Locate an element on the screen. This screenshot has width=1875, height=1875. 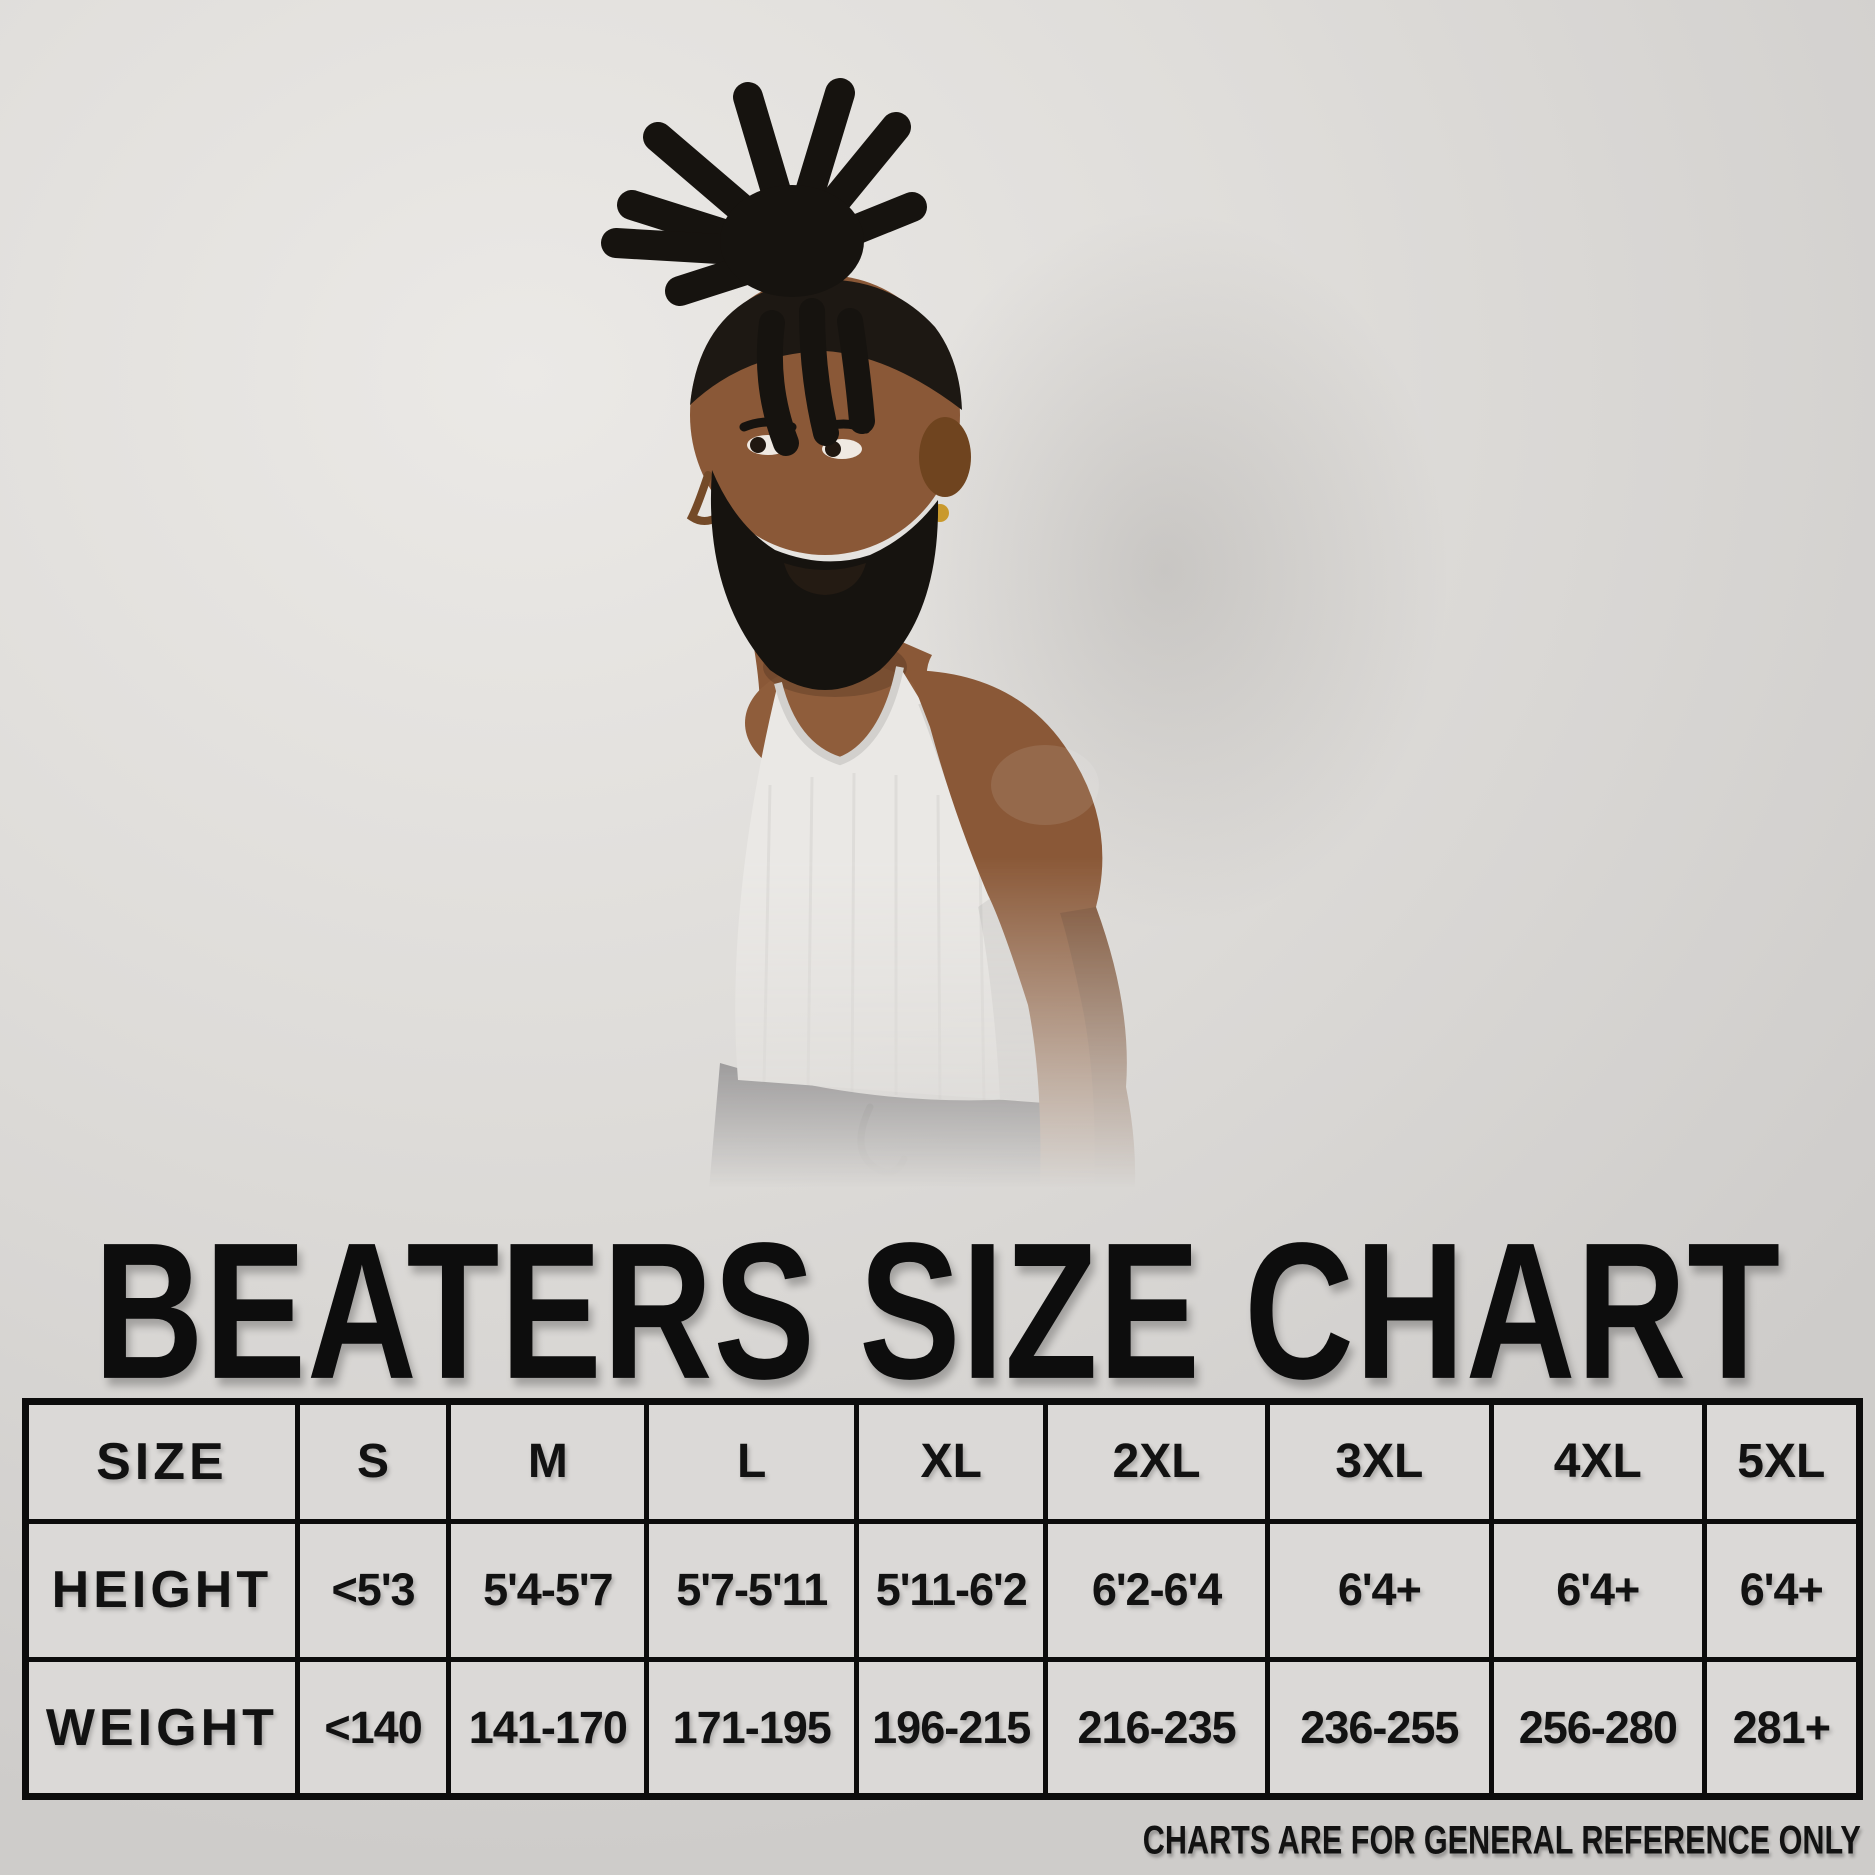
table-corner-label: SIZE is located at coordinates (162, 1462).